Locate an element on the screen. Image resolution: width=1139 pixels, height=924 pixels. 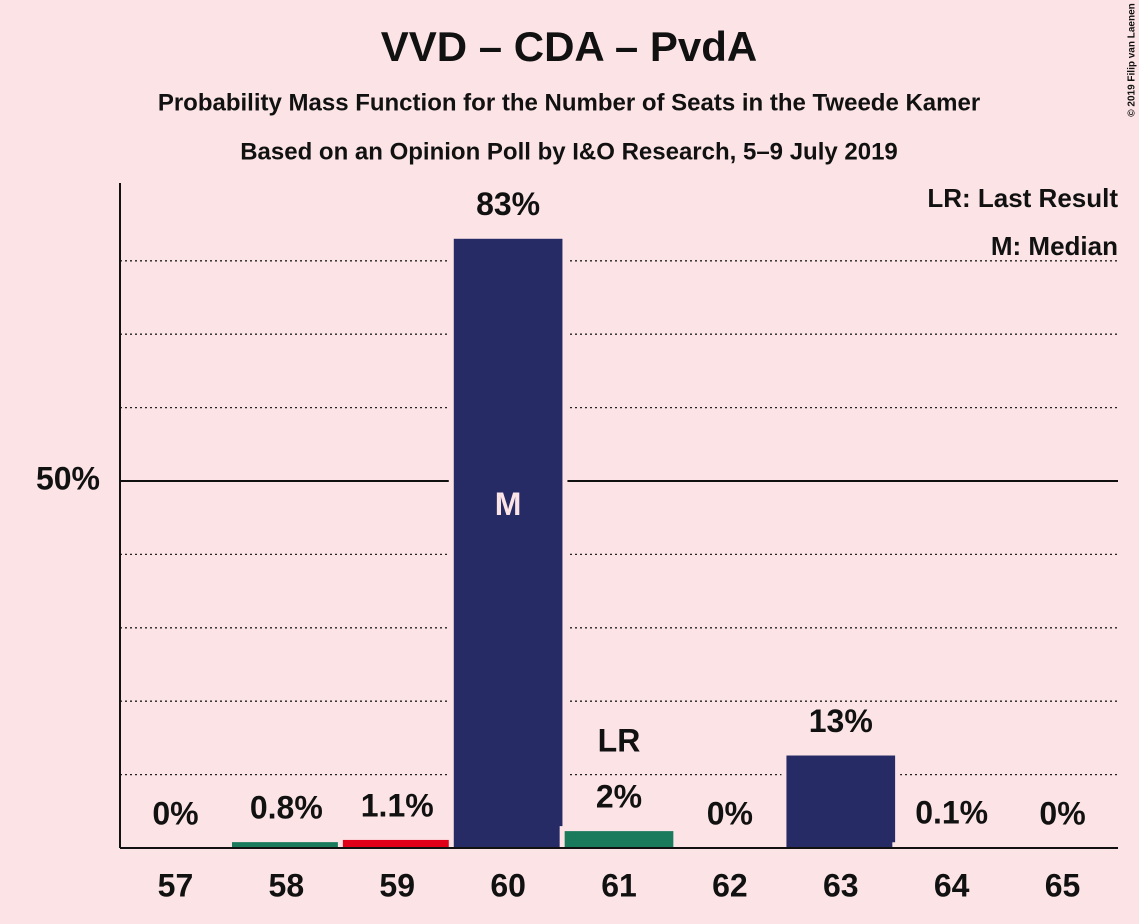
value-label: 0.8% is located at coordinates (286, 808).